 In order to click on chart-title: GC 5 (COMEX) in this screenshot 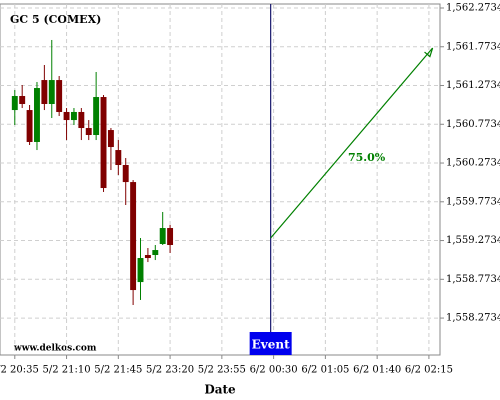, I will do `click(55, 19)`.